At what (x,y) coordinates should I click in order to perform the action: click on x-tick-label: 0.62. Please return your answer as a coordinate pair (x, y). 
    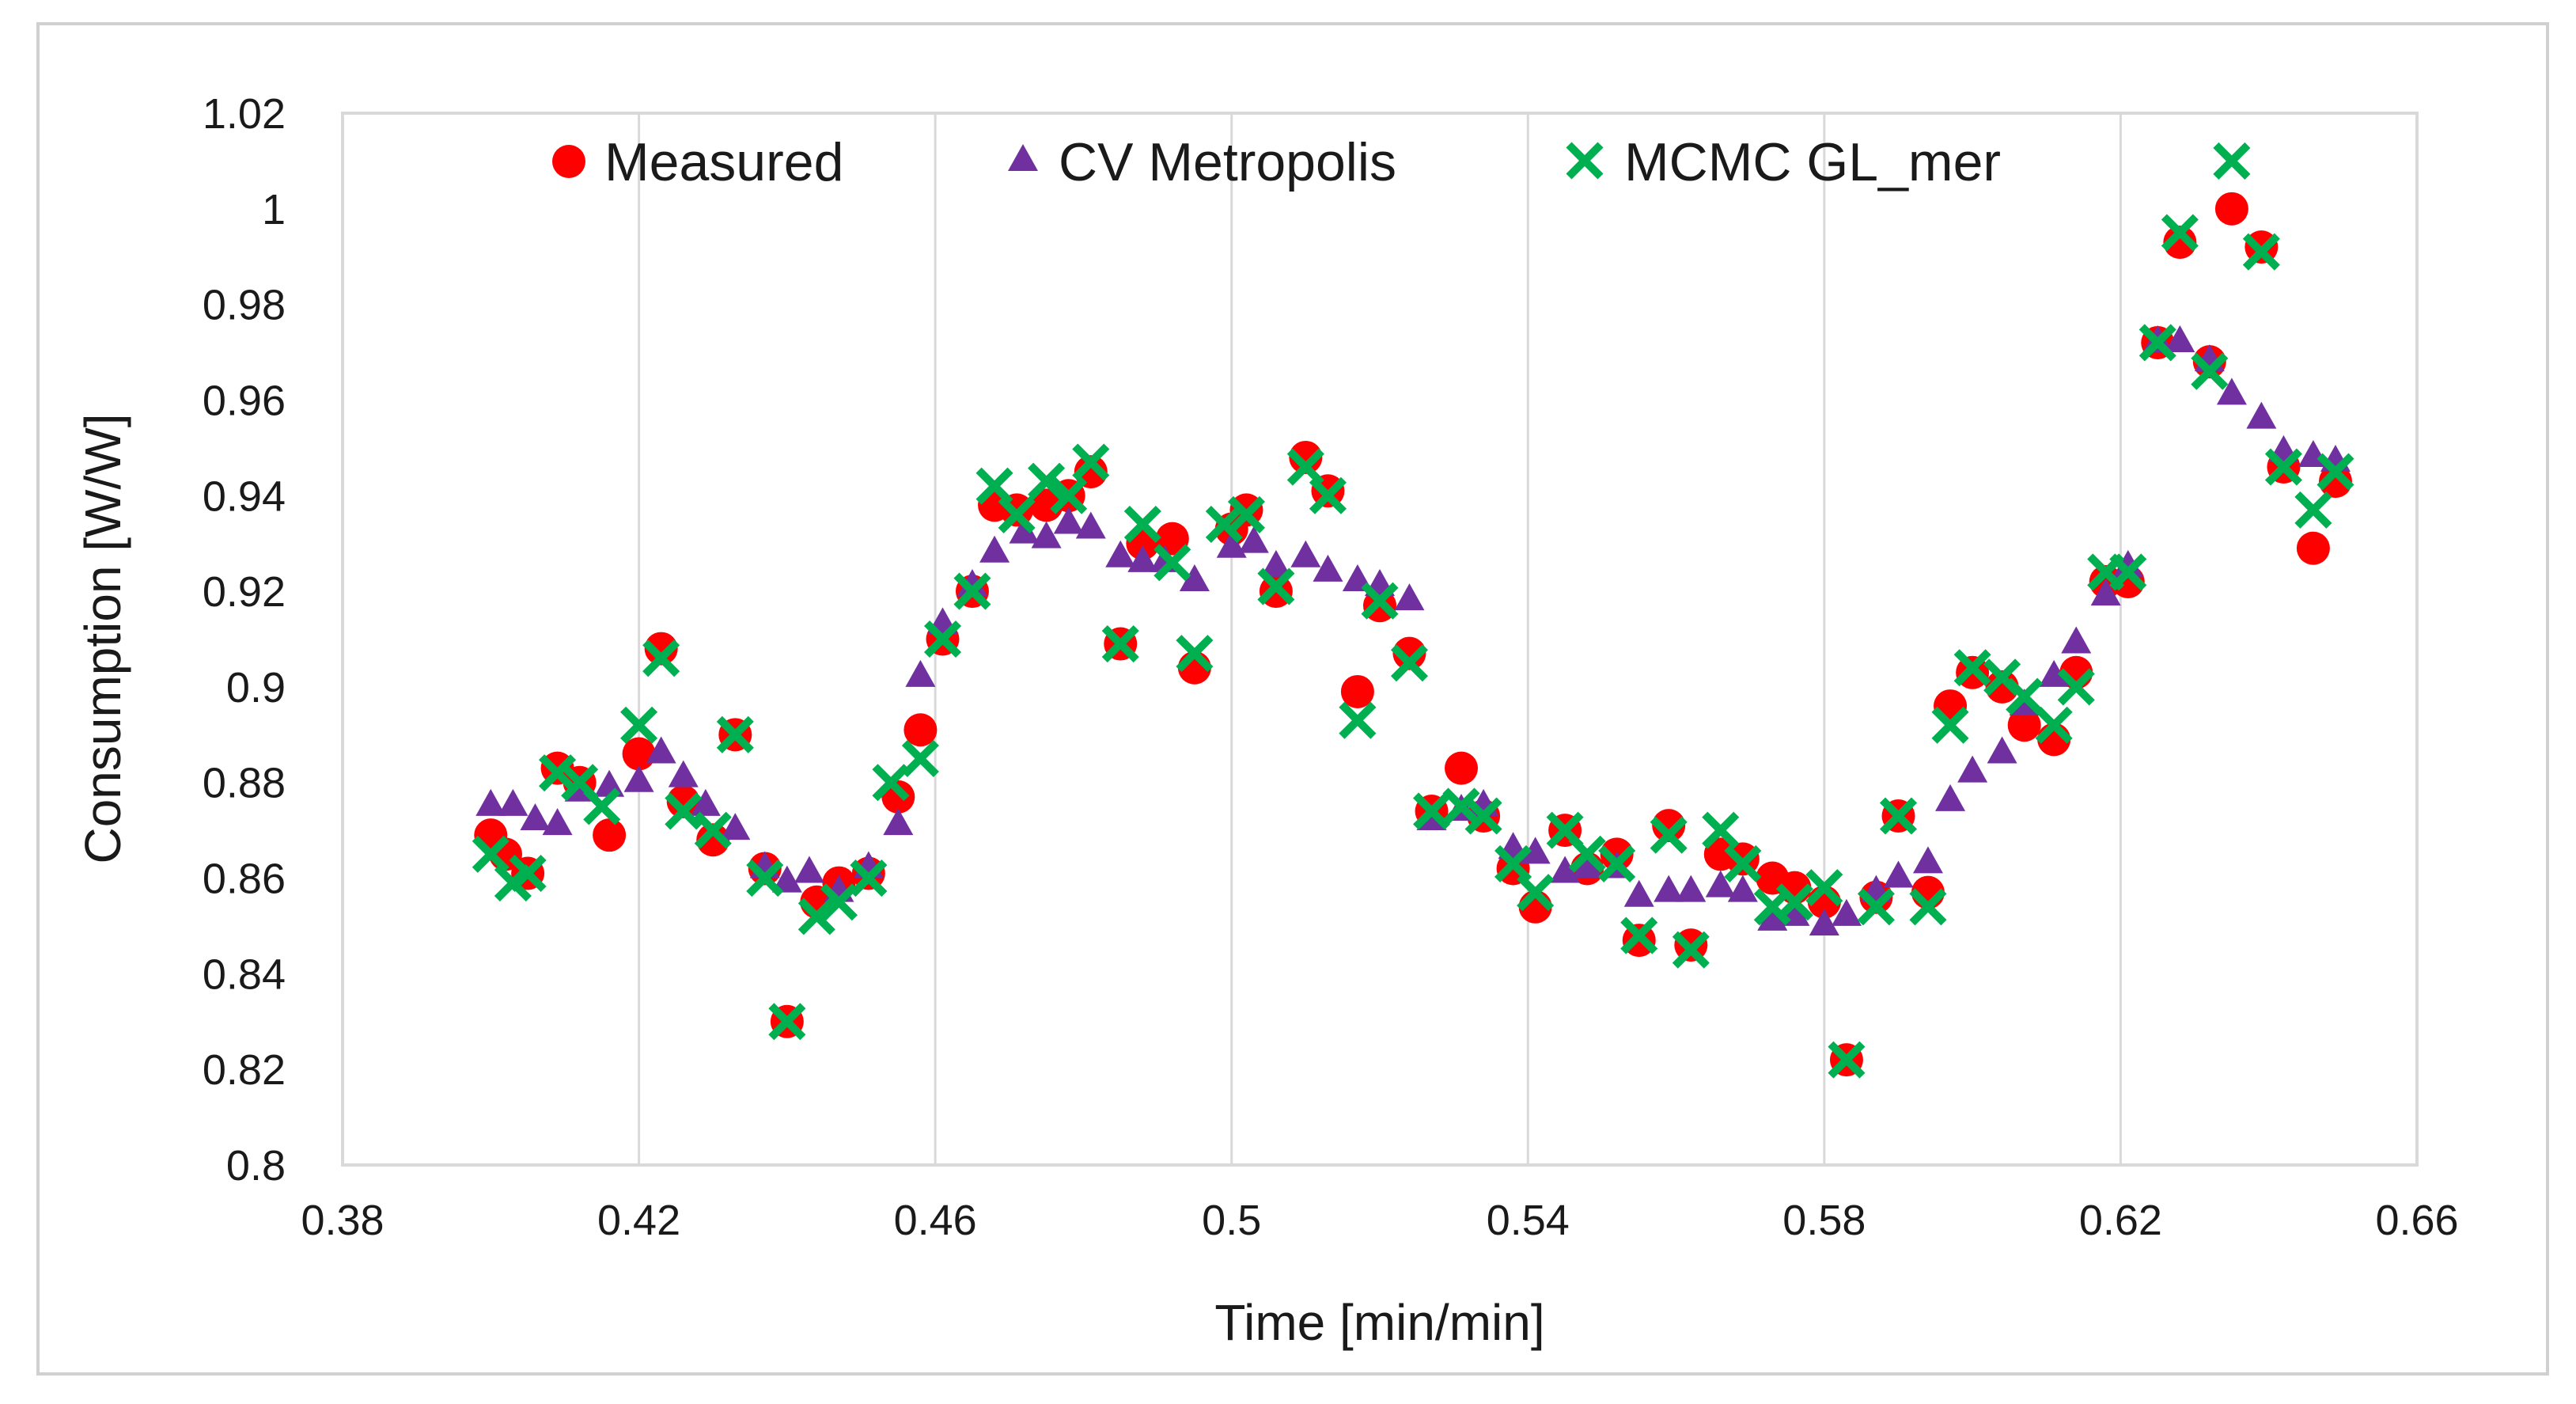
    Looking at the image, I should click on (2120, 1220).